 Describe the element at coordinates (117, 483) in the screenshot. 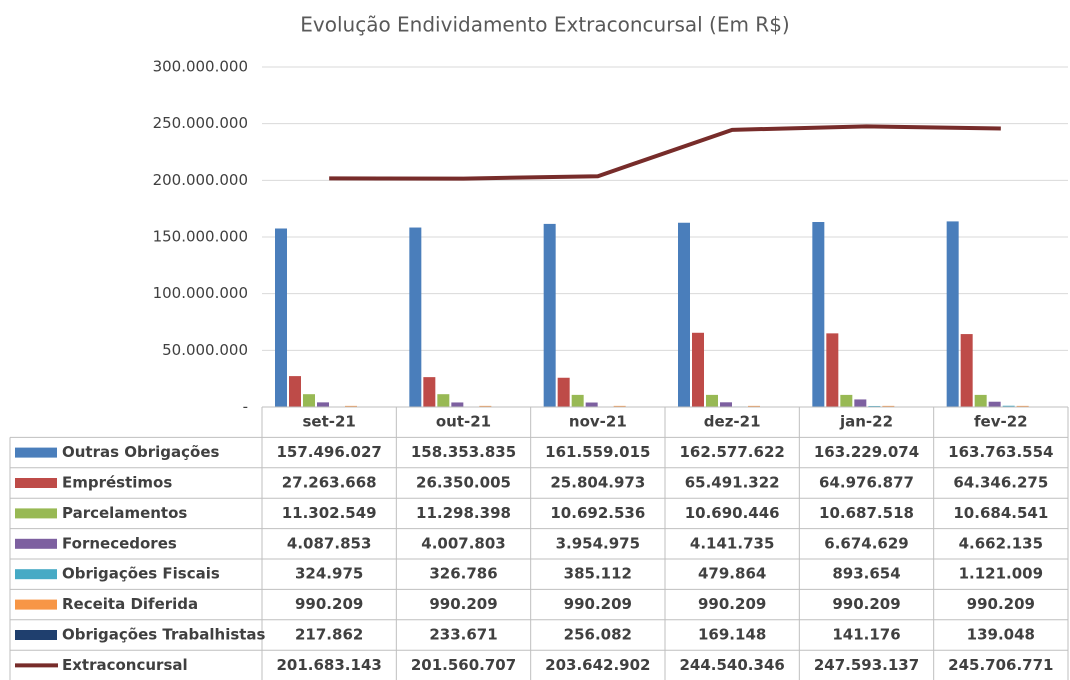

I see `legend-label: Empréstimos` at that location.